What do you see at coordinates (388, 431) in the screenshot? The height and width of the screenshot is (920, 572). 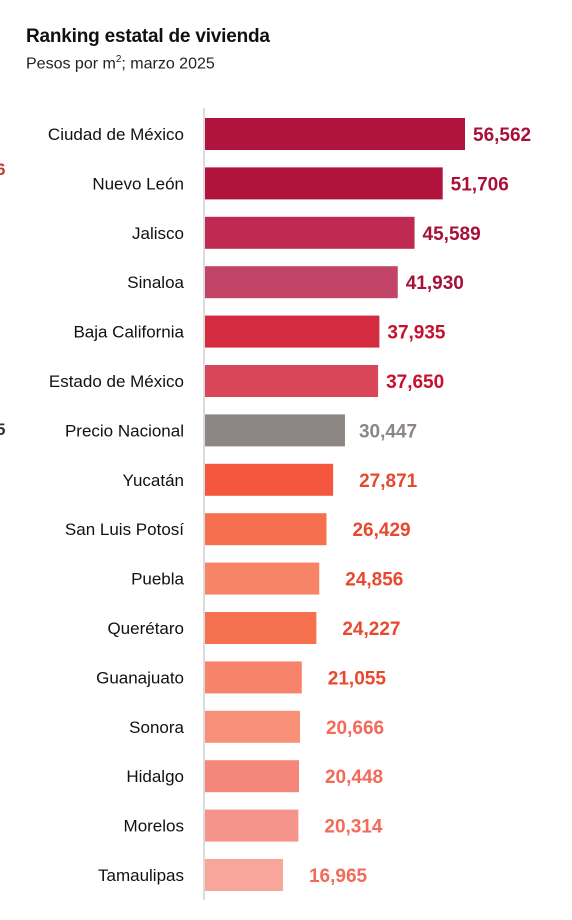 I see `value-label: 30,447` at bounding box center [388, 431].